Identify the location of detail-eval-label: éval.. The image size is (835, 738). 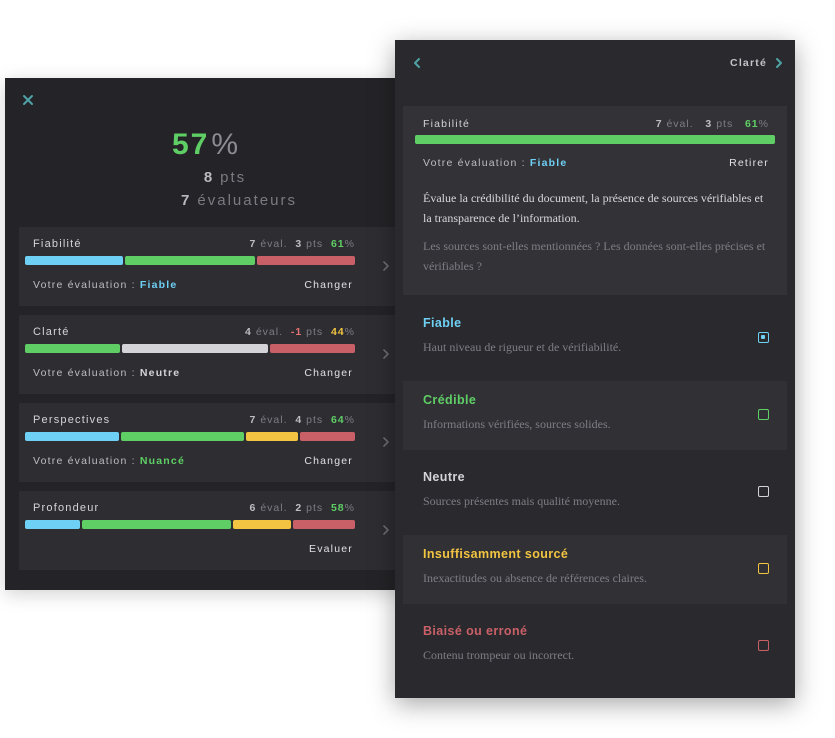
(680, 124).